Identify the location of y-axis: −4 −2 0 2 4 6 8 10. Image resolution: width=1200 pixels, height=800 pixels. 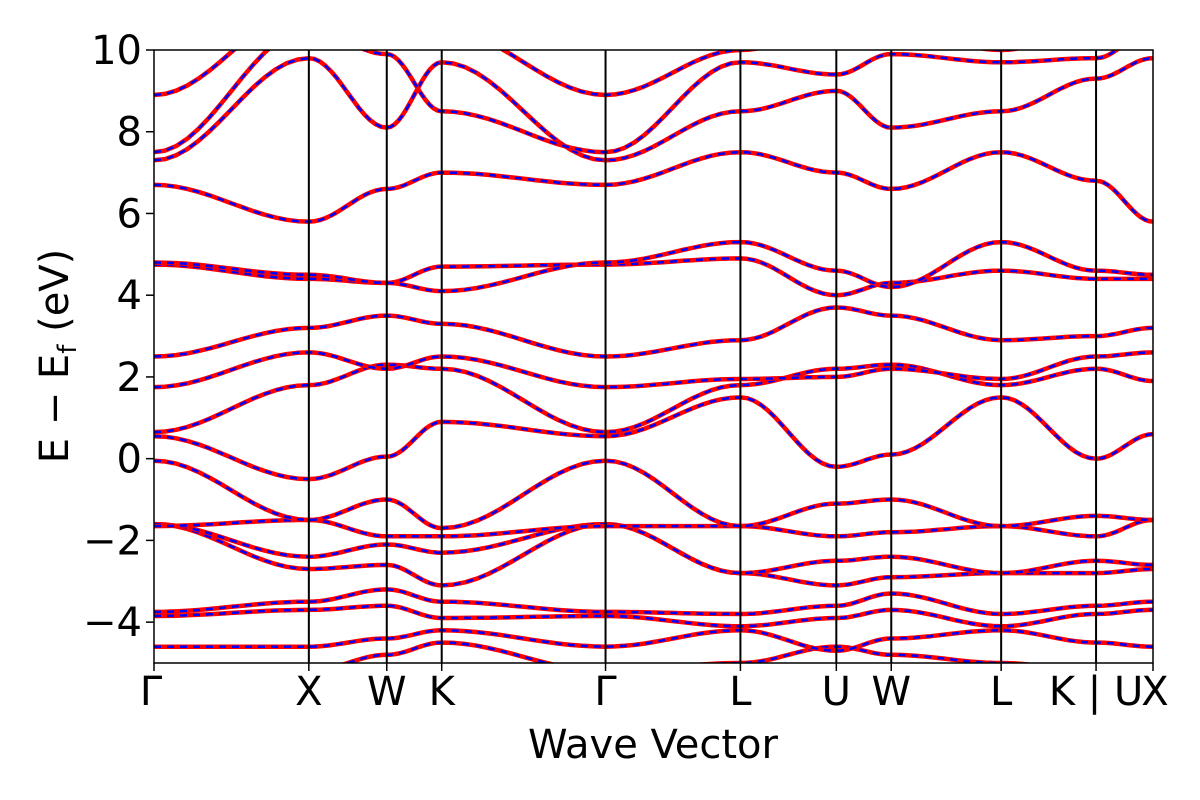
(118, 337).